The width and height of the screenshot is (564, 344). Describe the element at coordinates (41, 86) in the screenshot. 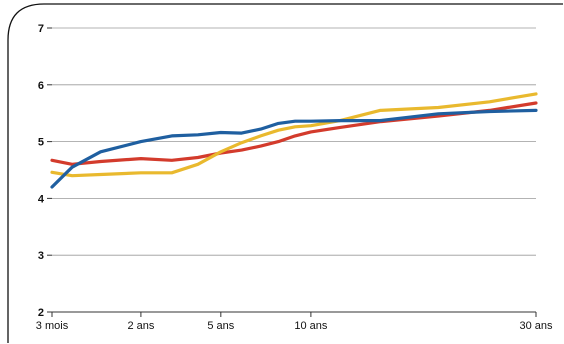

I see `y-tick-label: 6` at that location.